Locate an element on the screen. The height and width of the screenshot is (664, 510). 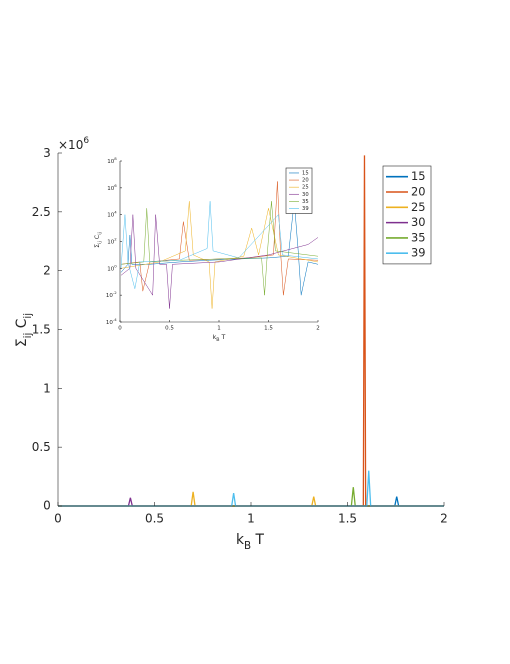
y-tick-label: 1 is located at coordinates (47, 388).